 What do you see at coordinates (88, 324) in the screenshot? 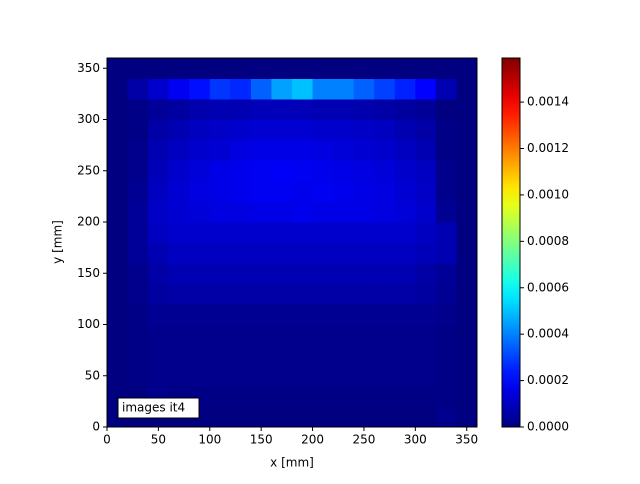
I see `y-tick-label: 100` at bounding box center [88, 324].